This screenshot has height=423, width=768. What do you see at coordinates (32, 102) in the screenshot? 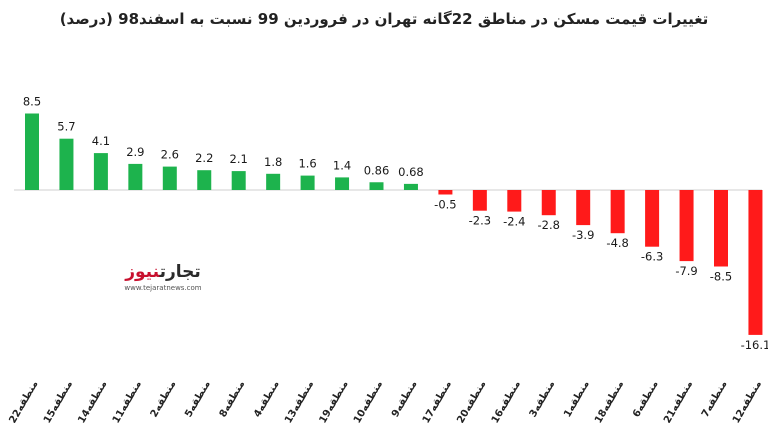
I see `data-label: 8.5` at bounding box center [32, 102].